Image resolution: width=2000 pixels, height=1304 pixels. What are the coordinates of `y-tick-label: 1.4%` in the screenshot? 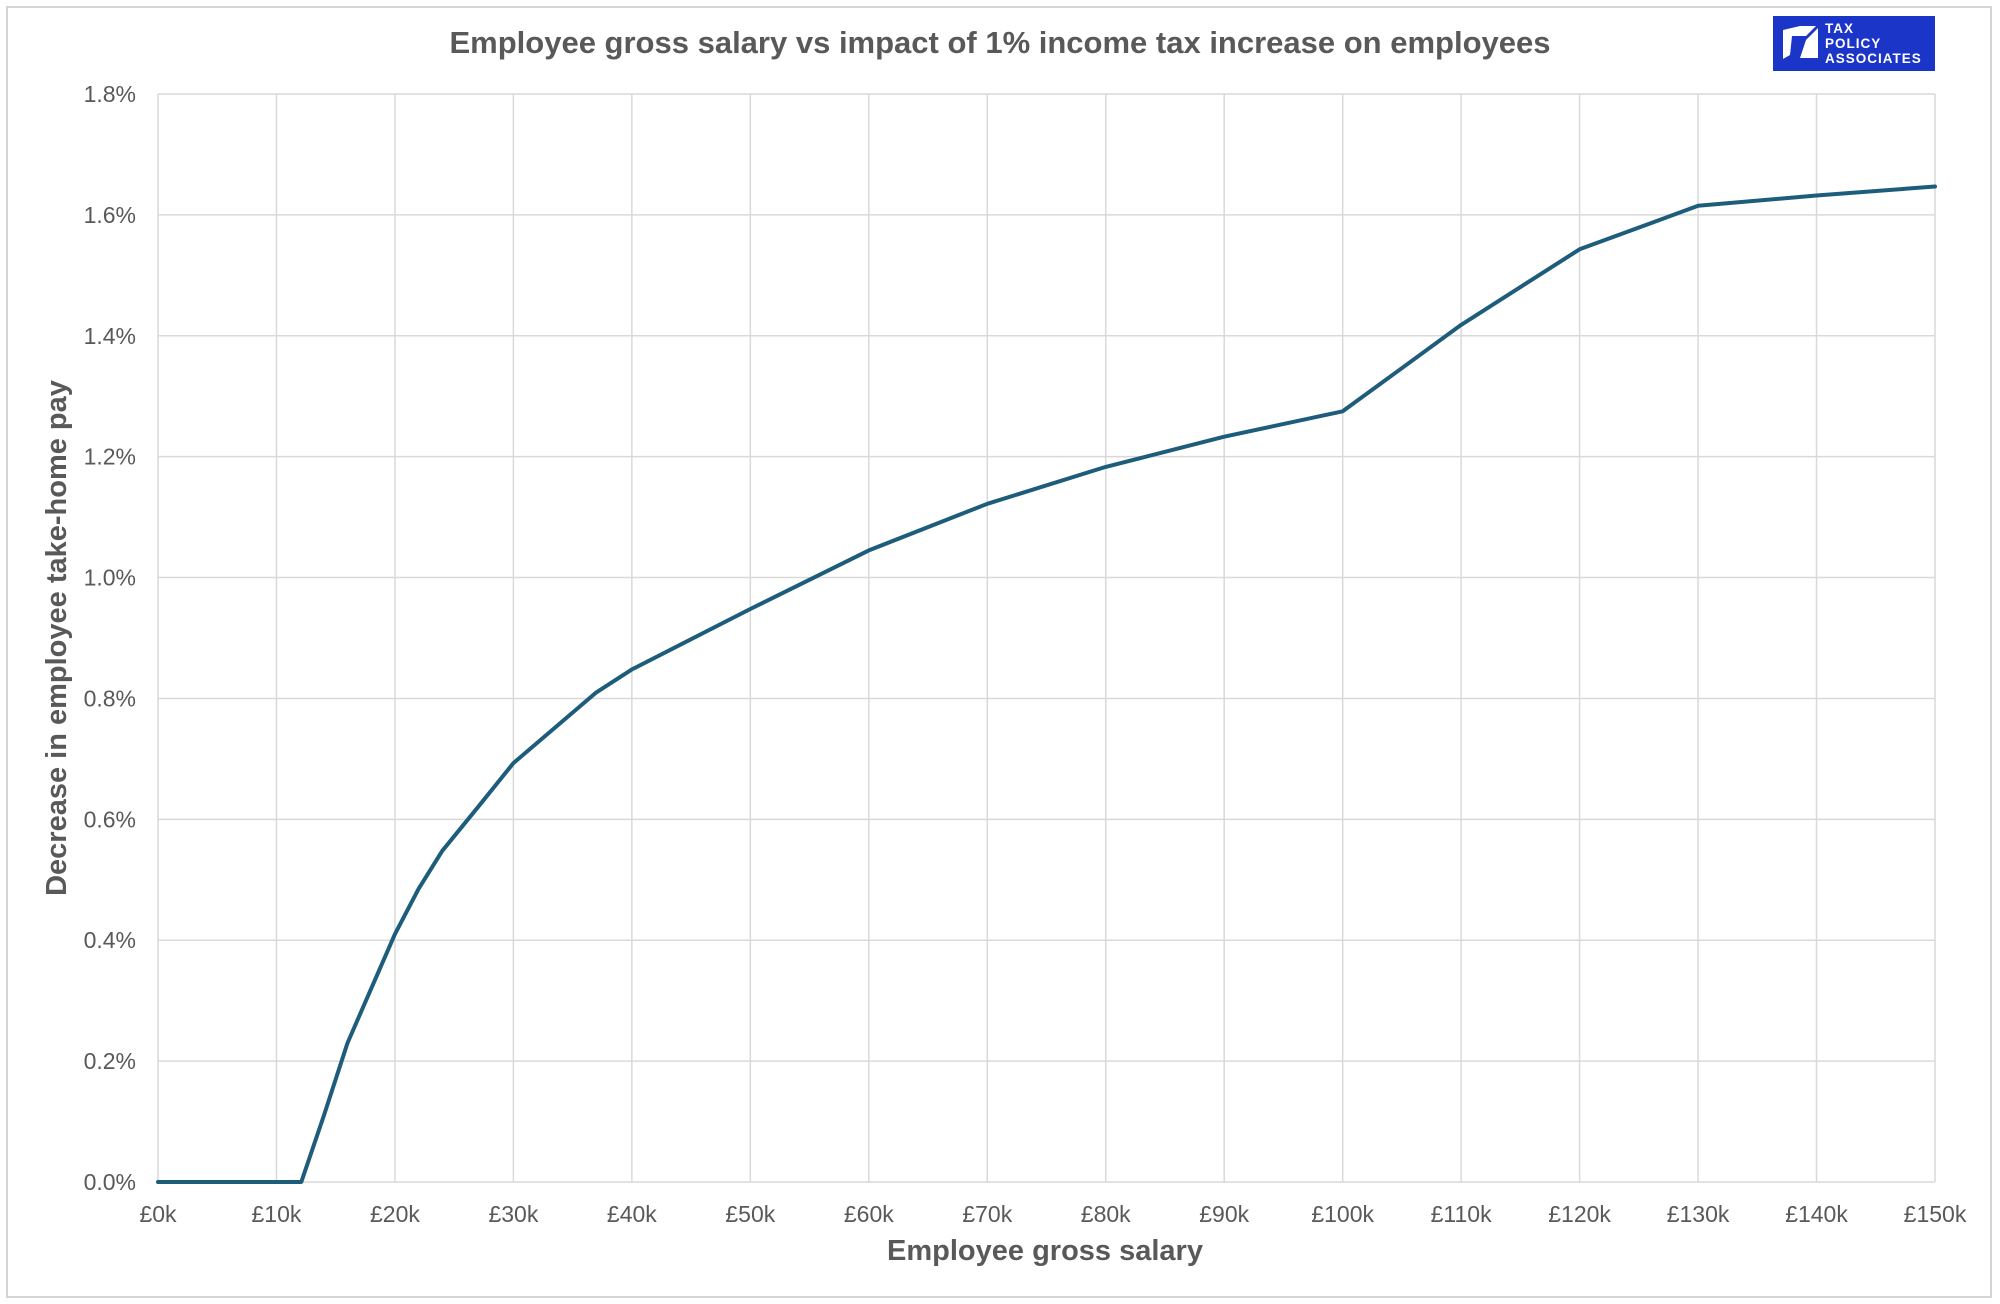 It's located at (110, 336).